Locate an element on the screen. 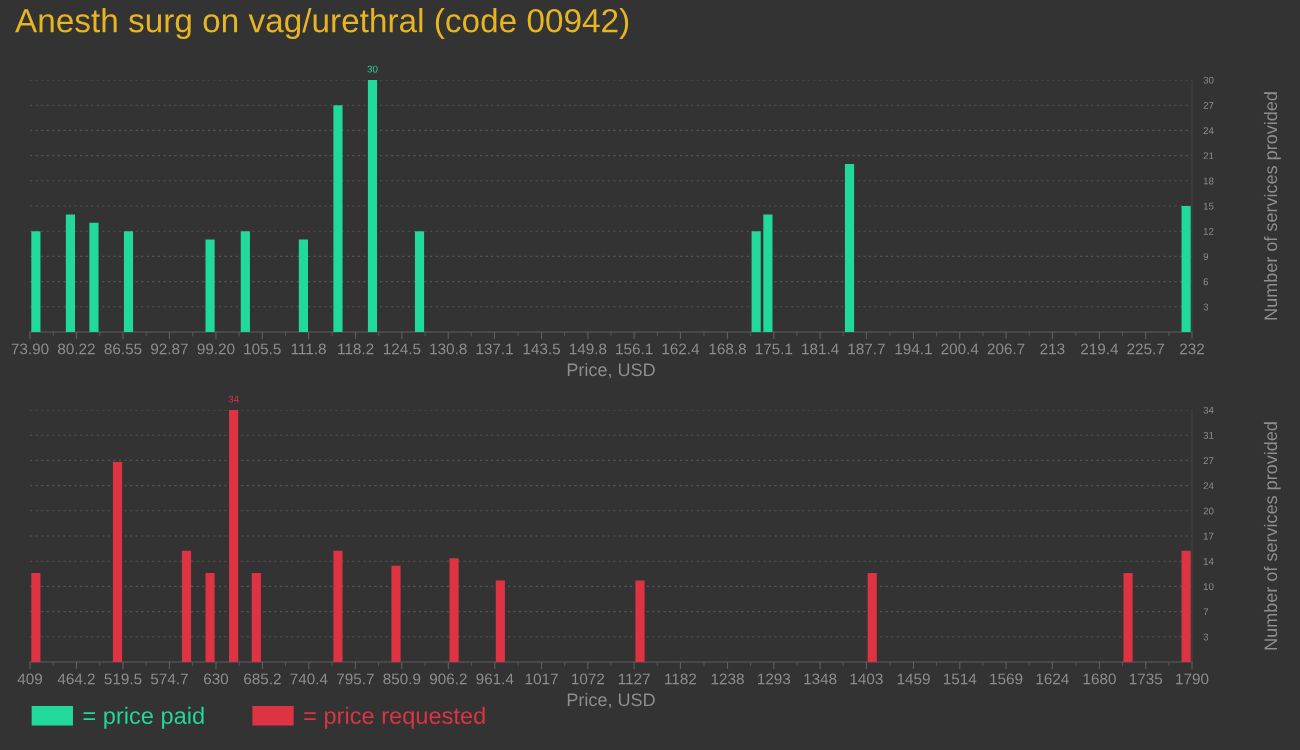 The height and width of the screenshot is (750, 1300). x-tick-label: 740.4 is located at coordinates (309, 679).